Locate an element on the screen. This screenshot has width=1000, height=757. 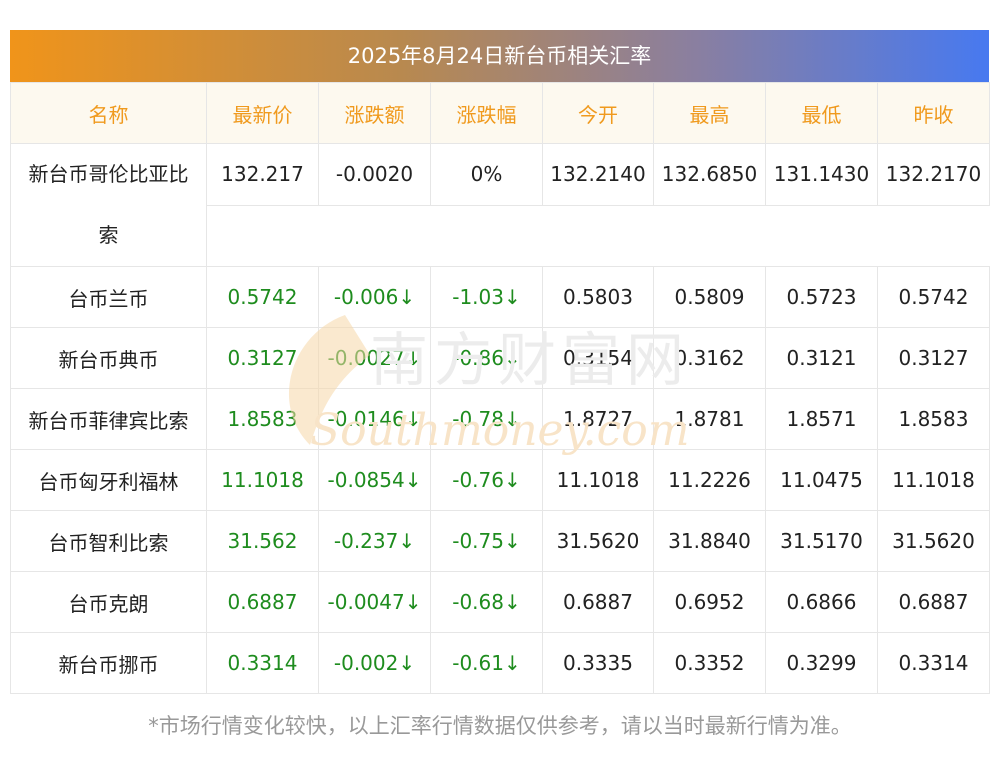
disclaimer-footer: *市场行情变化较快，以上汇率行情数据仅供参考，请以当时最新行情为准。 is located at coordinates (500, 726).